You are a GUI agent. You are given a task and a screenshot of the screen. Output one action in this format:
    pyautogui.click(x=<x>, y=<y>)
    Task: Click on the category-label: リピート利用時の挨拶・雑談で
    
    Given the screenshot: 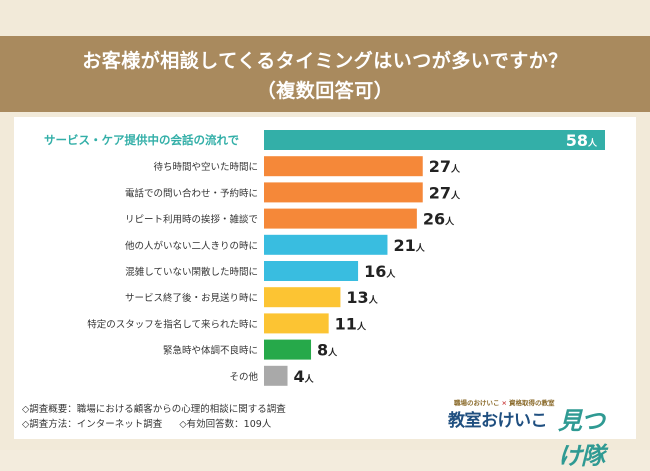 What is the action you would take?
    pyautogui.click(x=191, y=220)
    